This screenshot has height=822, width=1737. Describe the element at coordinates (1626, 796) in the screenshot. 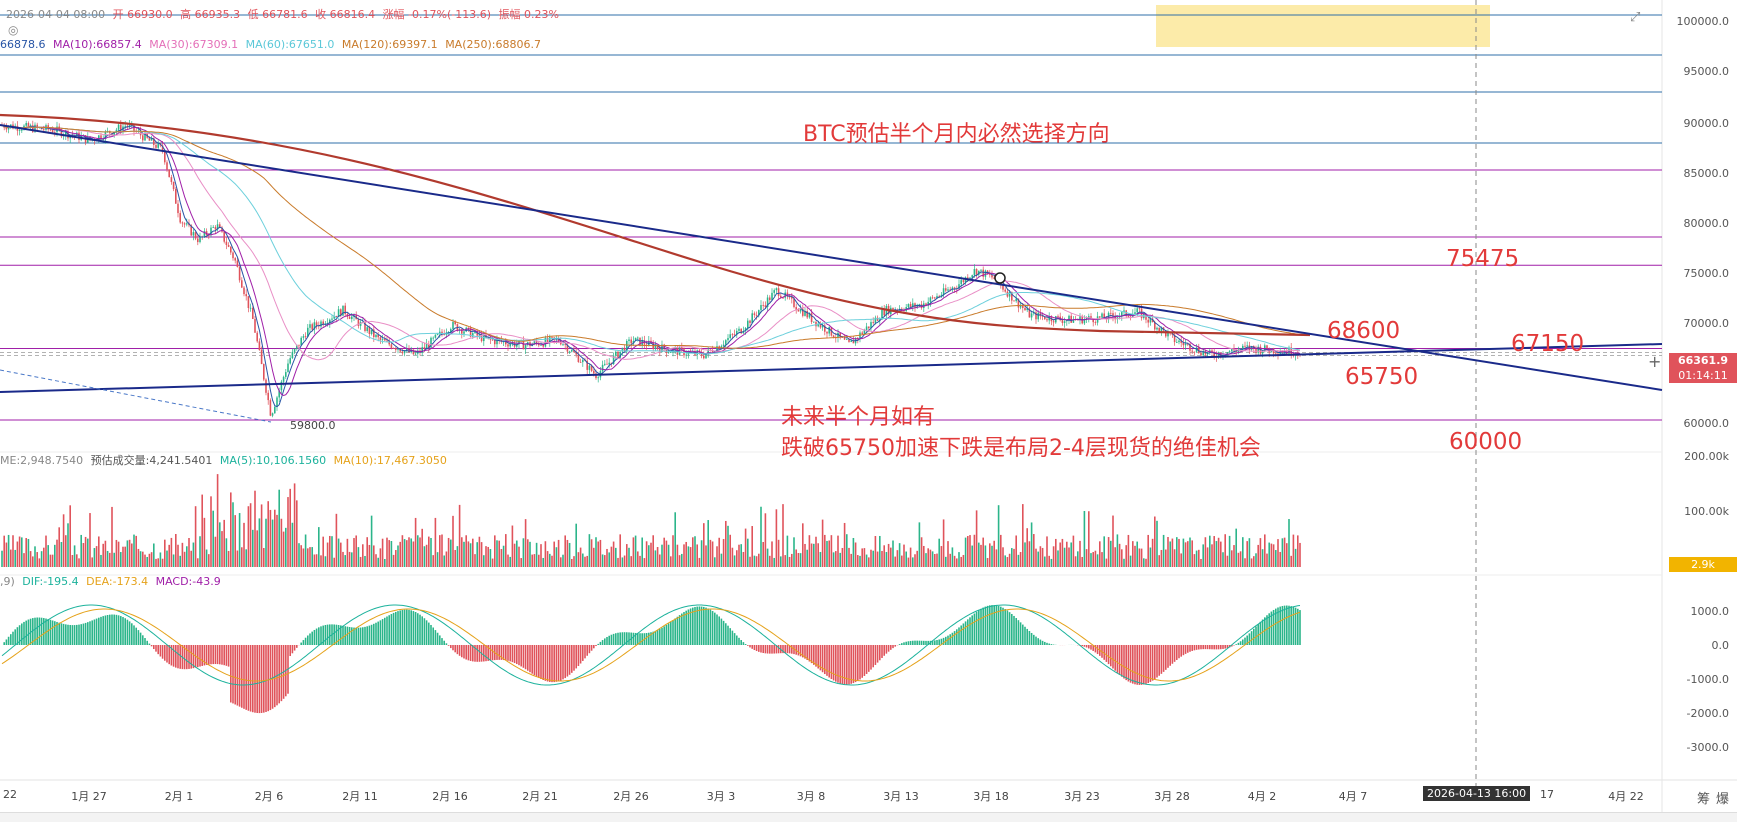

I see `date-tick: 4月 22` at that location.